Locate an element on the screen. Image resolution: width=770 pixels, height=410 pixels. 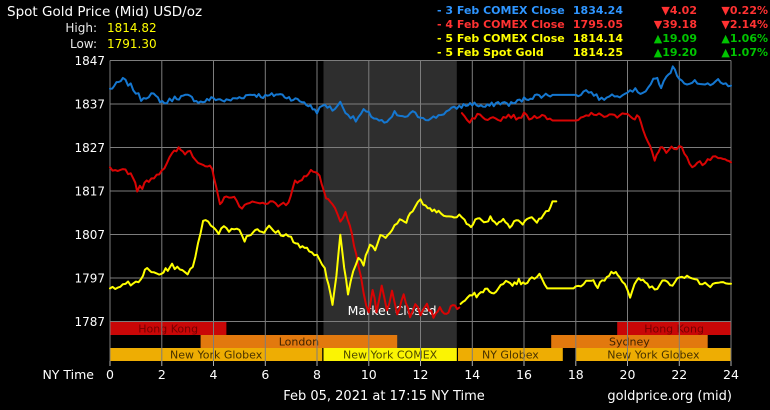
low-value: 1791.30 is located at coordinates (132, 44).